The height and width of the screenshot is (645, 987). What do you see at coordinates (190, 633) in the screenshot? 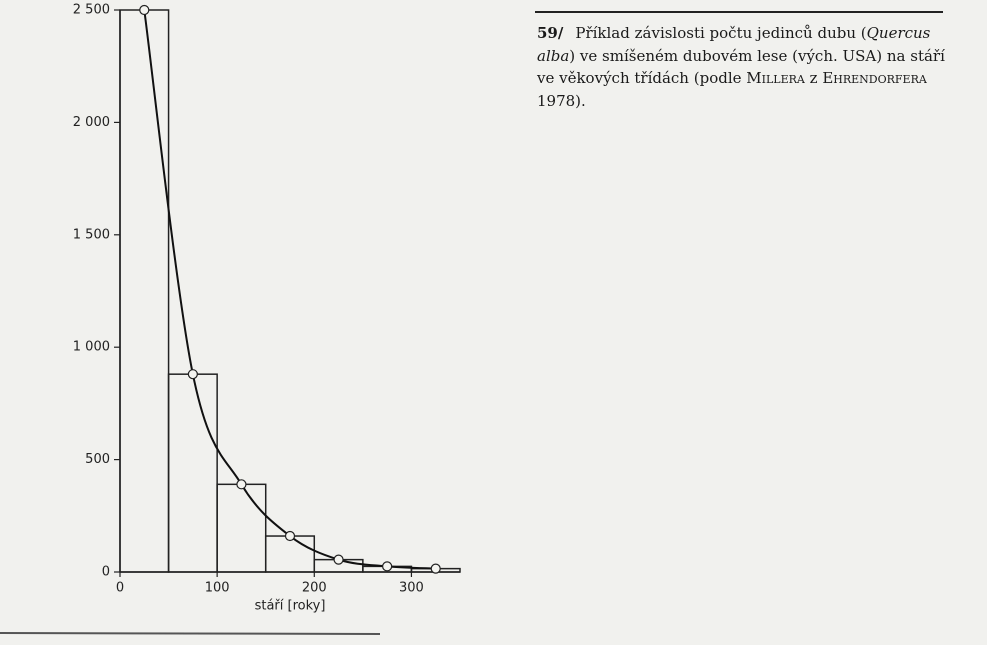
I see `page-rule` at bounding box center [190, 633].